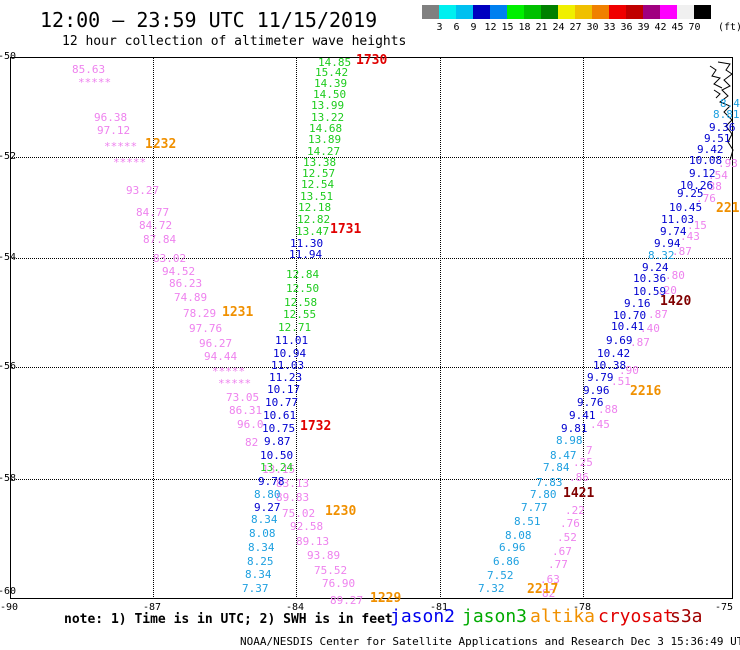  Describe the element at coordinates (614, 353) in the screenshot. I see `wave-height-value: 10.42` at that location.